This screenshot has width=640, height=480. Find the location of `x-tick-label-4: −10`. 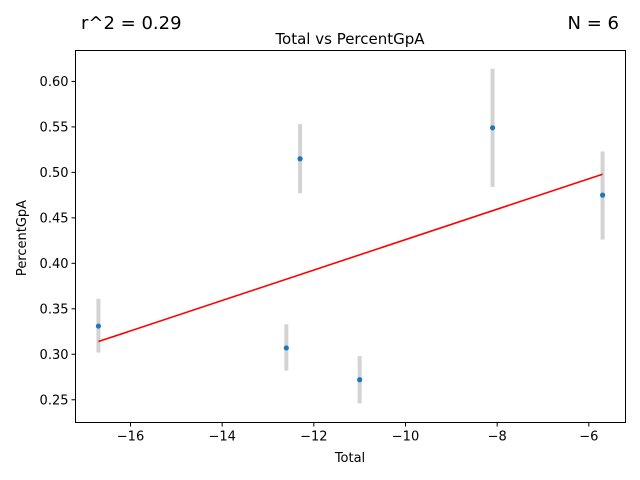

x-tick-label-4: −10 is located at coordinates (405, 437).